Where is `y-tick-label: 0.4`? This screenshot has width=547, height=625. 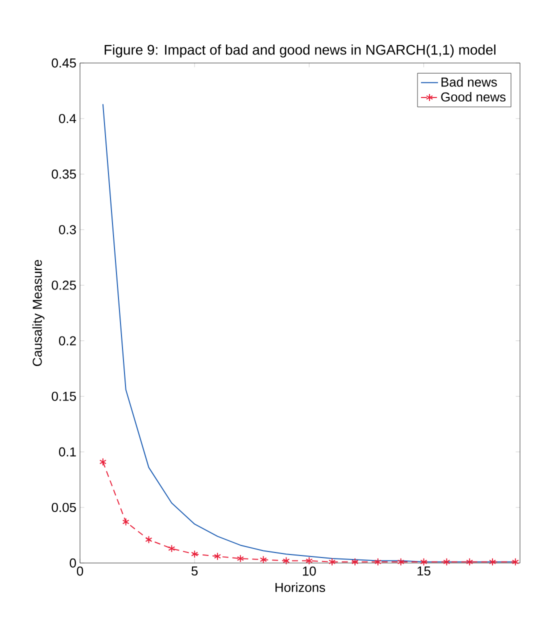 y-tick-label: 0.4 is located at coordinates (67, 119).